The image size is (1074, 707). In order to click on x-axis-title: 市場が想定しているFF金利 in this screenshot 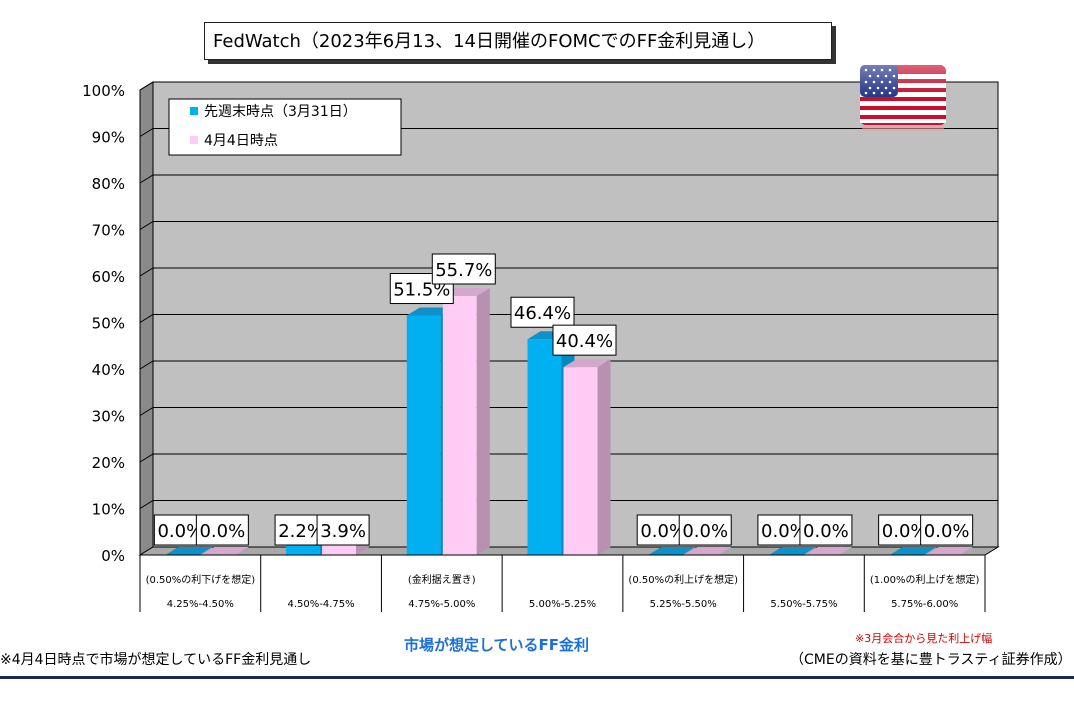, I will do `click(497, 645)`.